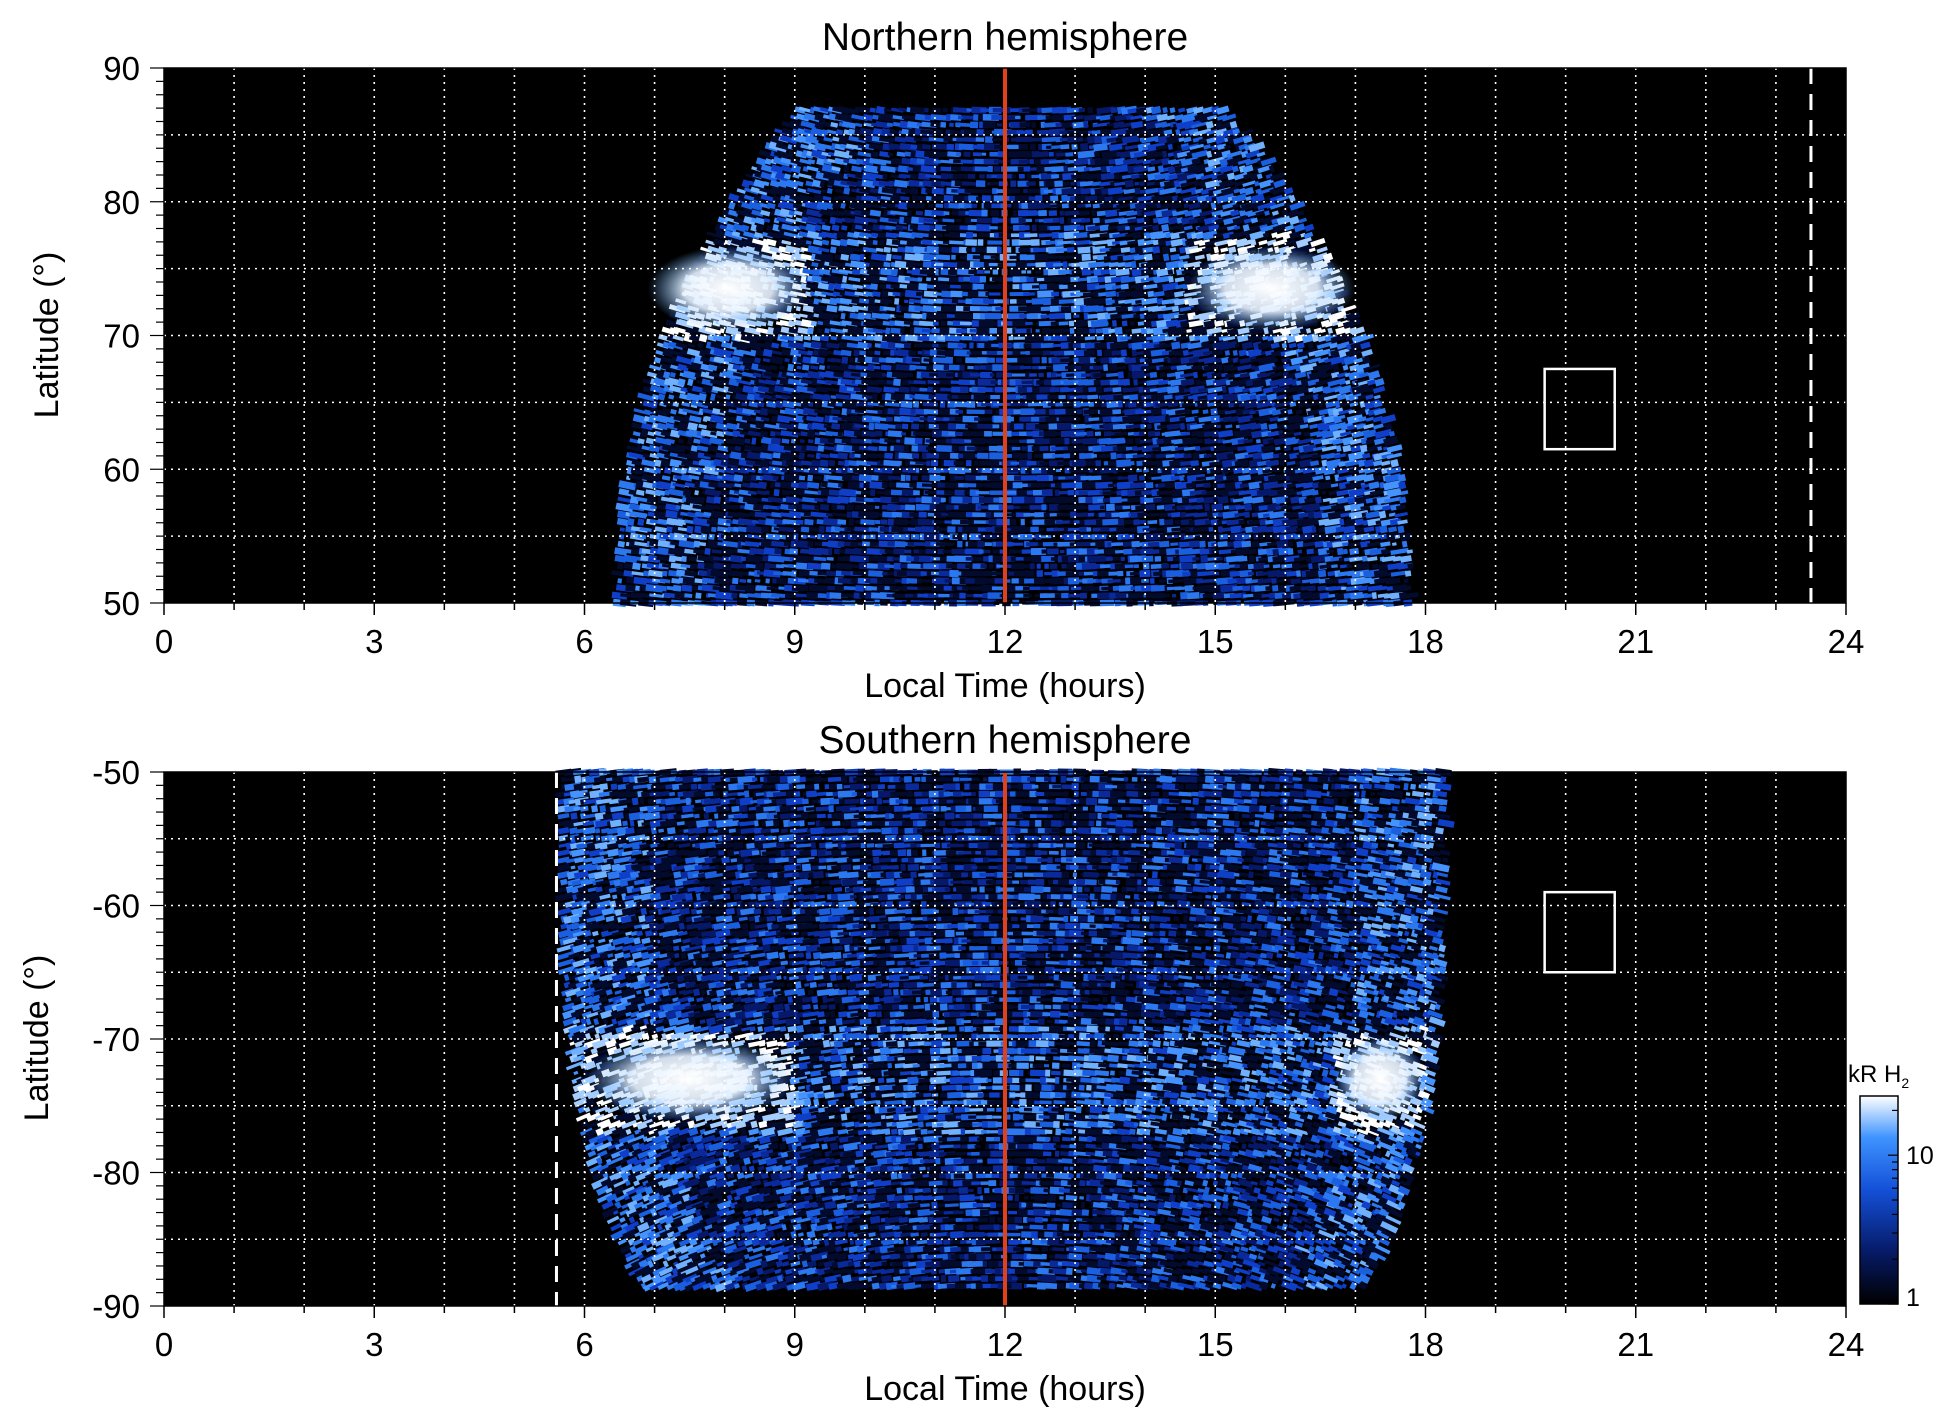 Image resolution: width=1950 pixels, height=1423 pixels. Describe the element at coordinates (824, 463) in the screenshot. I see `north-emission-cell-1985` at that location.